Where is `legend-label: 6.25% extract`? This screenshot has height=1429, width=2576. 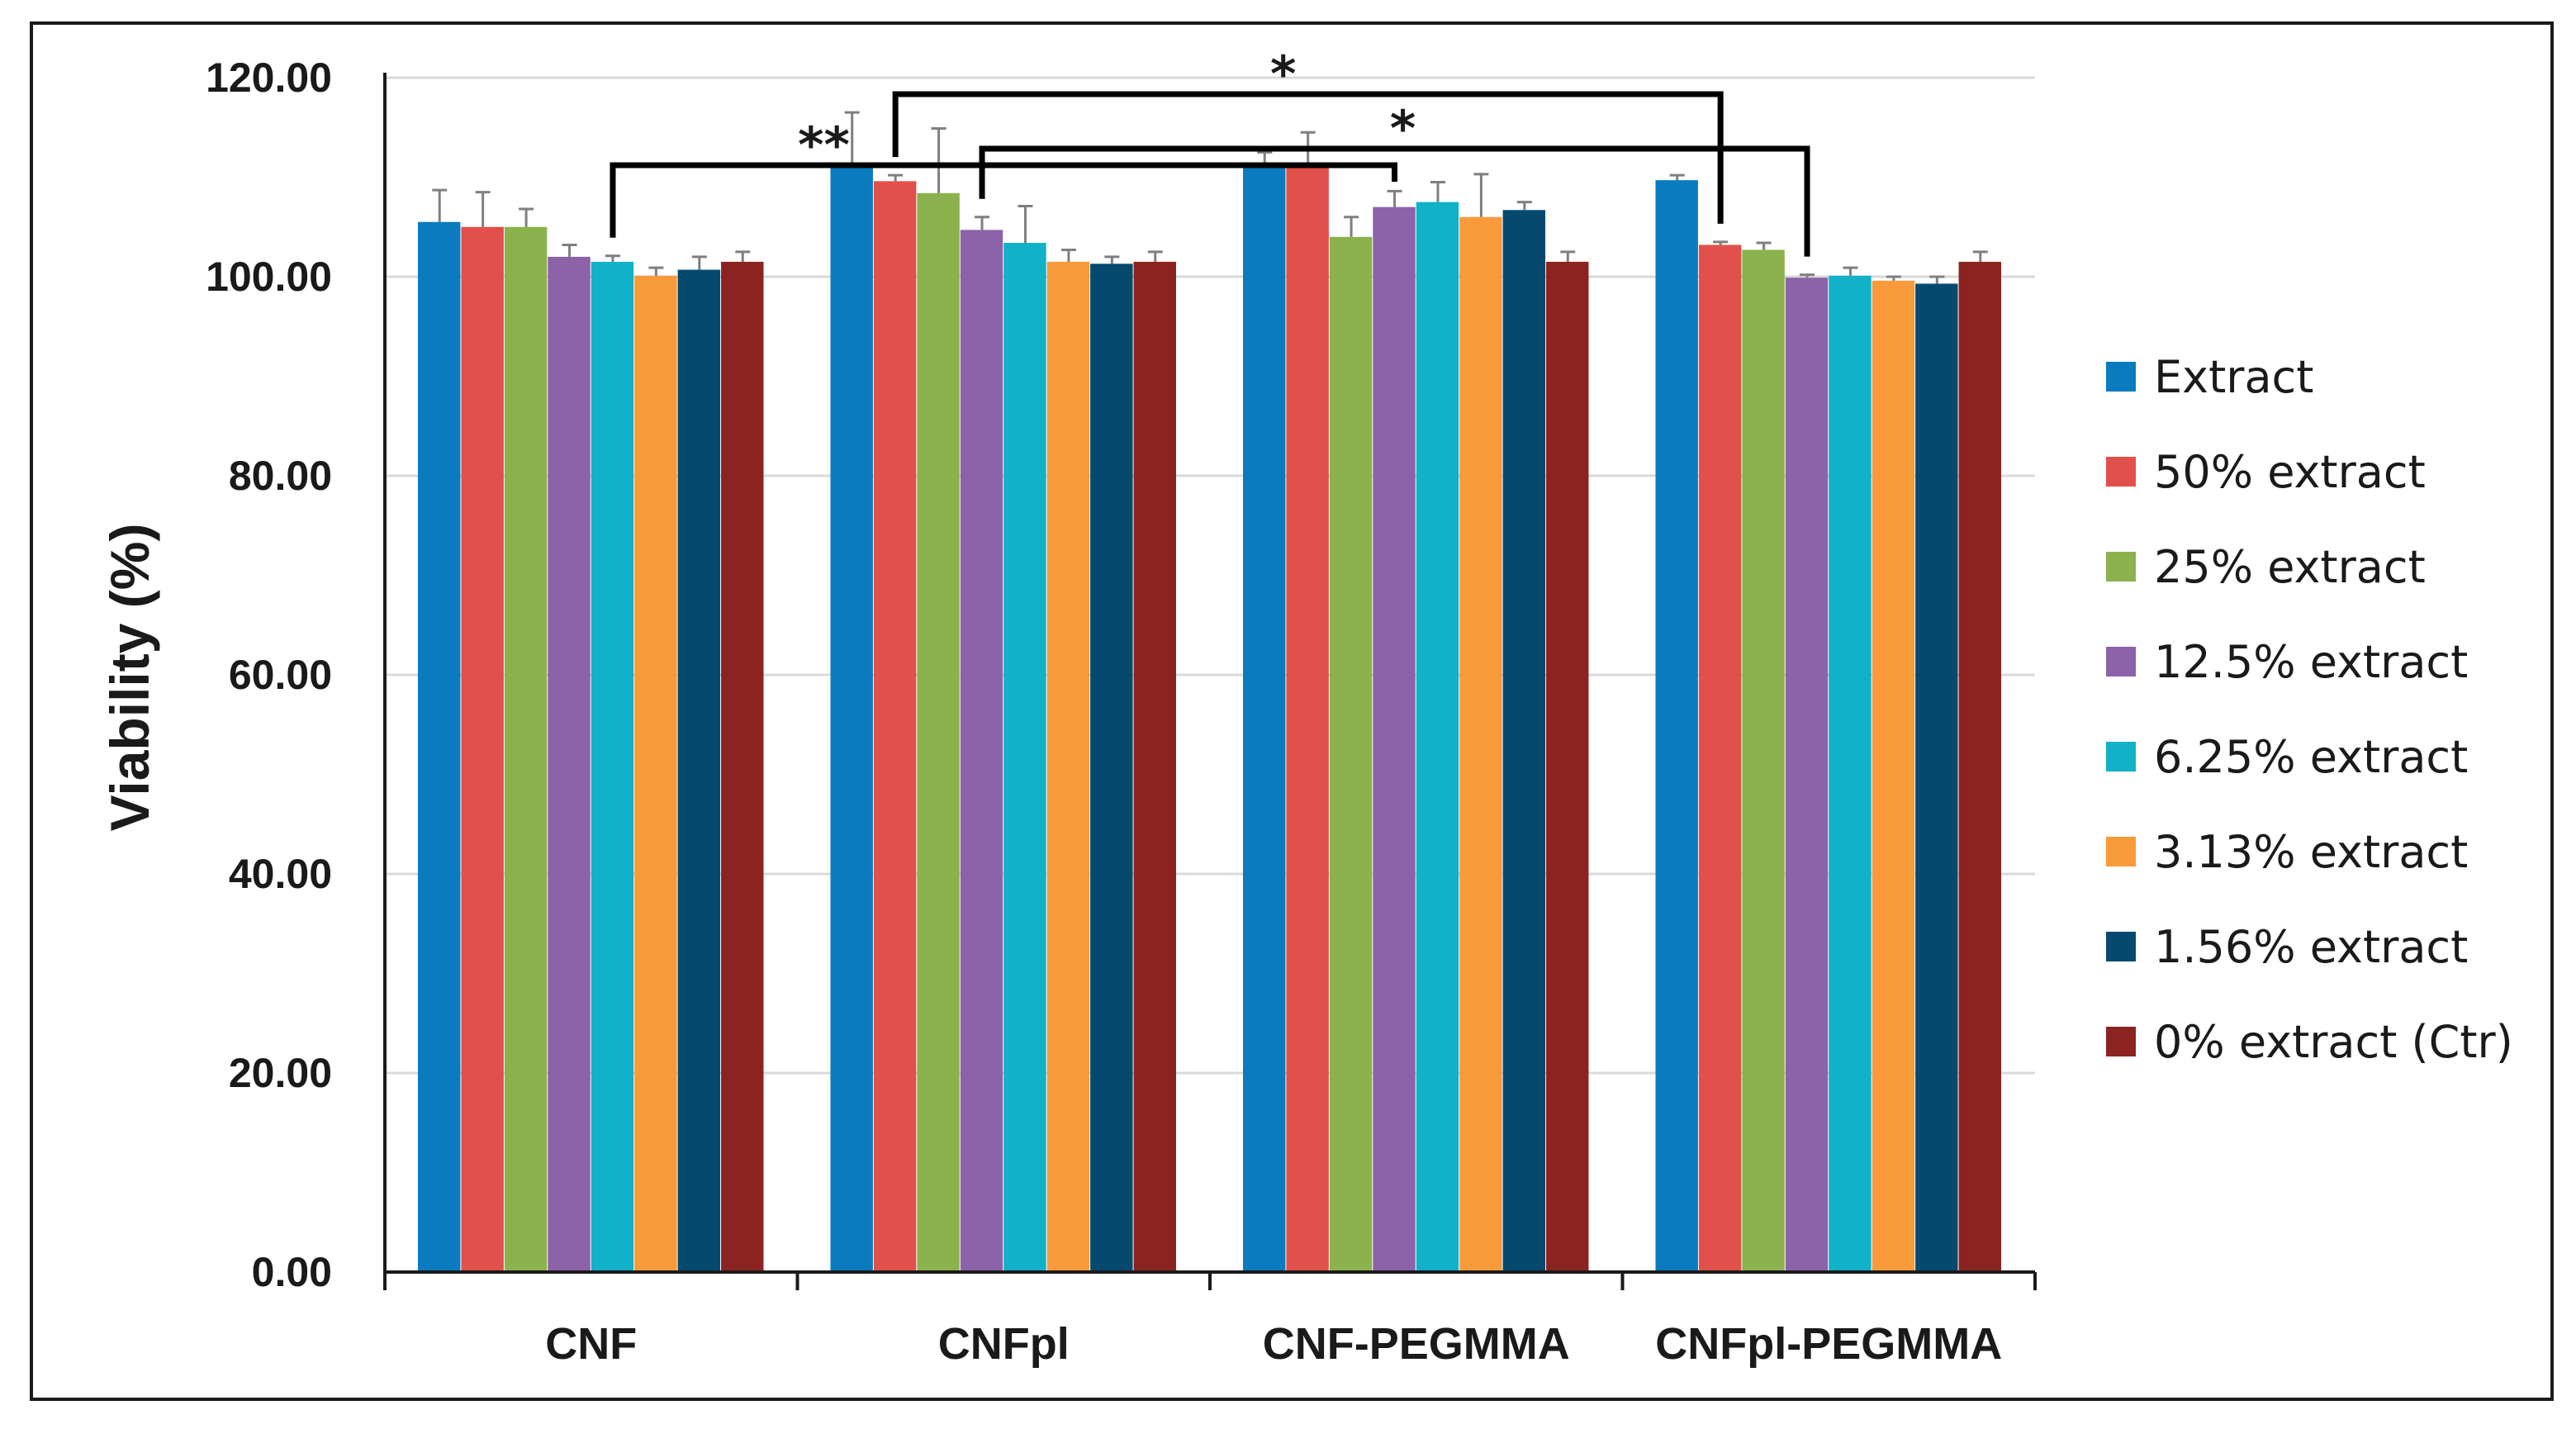 legend-label: 6.25% extract is located at coordinates (2311, 757).